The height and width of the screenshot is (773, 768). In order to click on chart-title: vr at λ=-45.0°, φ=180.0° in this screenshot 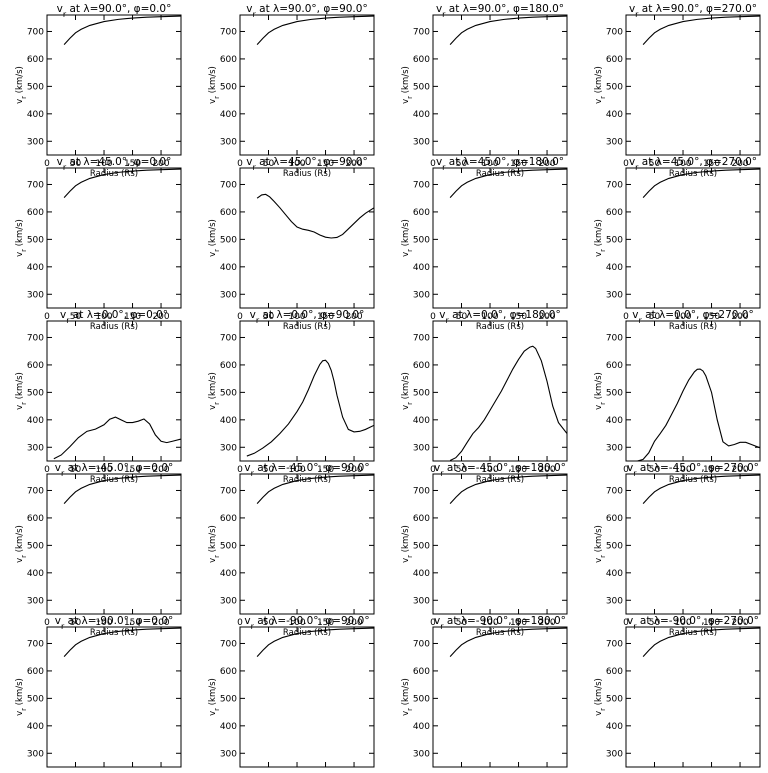, I will do `click(500, 470)`.